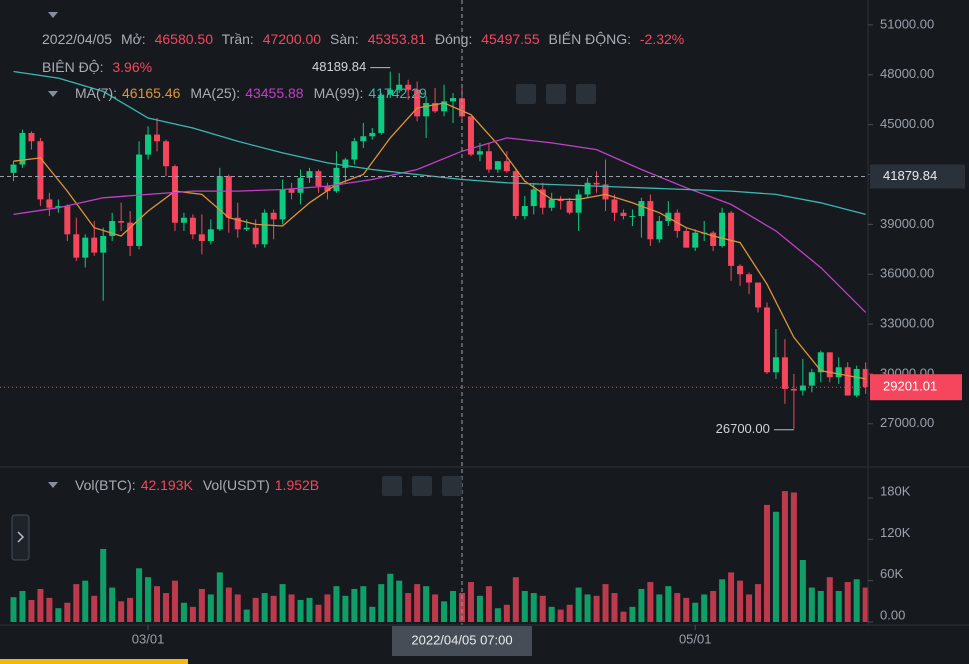 The height and width of the screenshot is (664, 969). What do you see at coordinates (297, 485) in the screenshot?
I see `vol-legend-value: 1.952B` at bounding box center [297, 485].